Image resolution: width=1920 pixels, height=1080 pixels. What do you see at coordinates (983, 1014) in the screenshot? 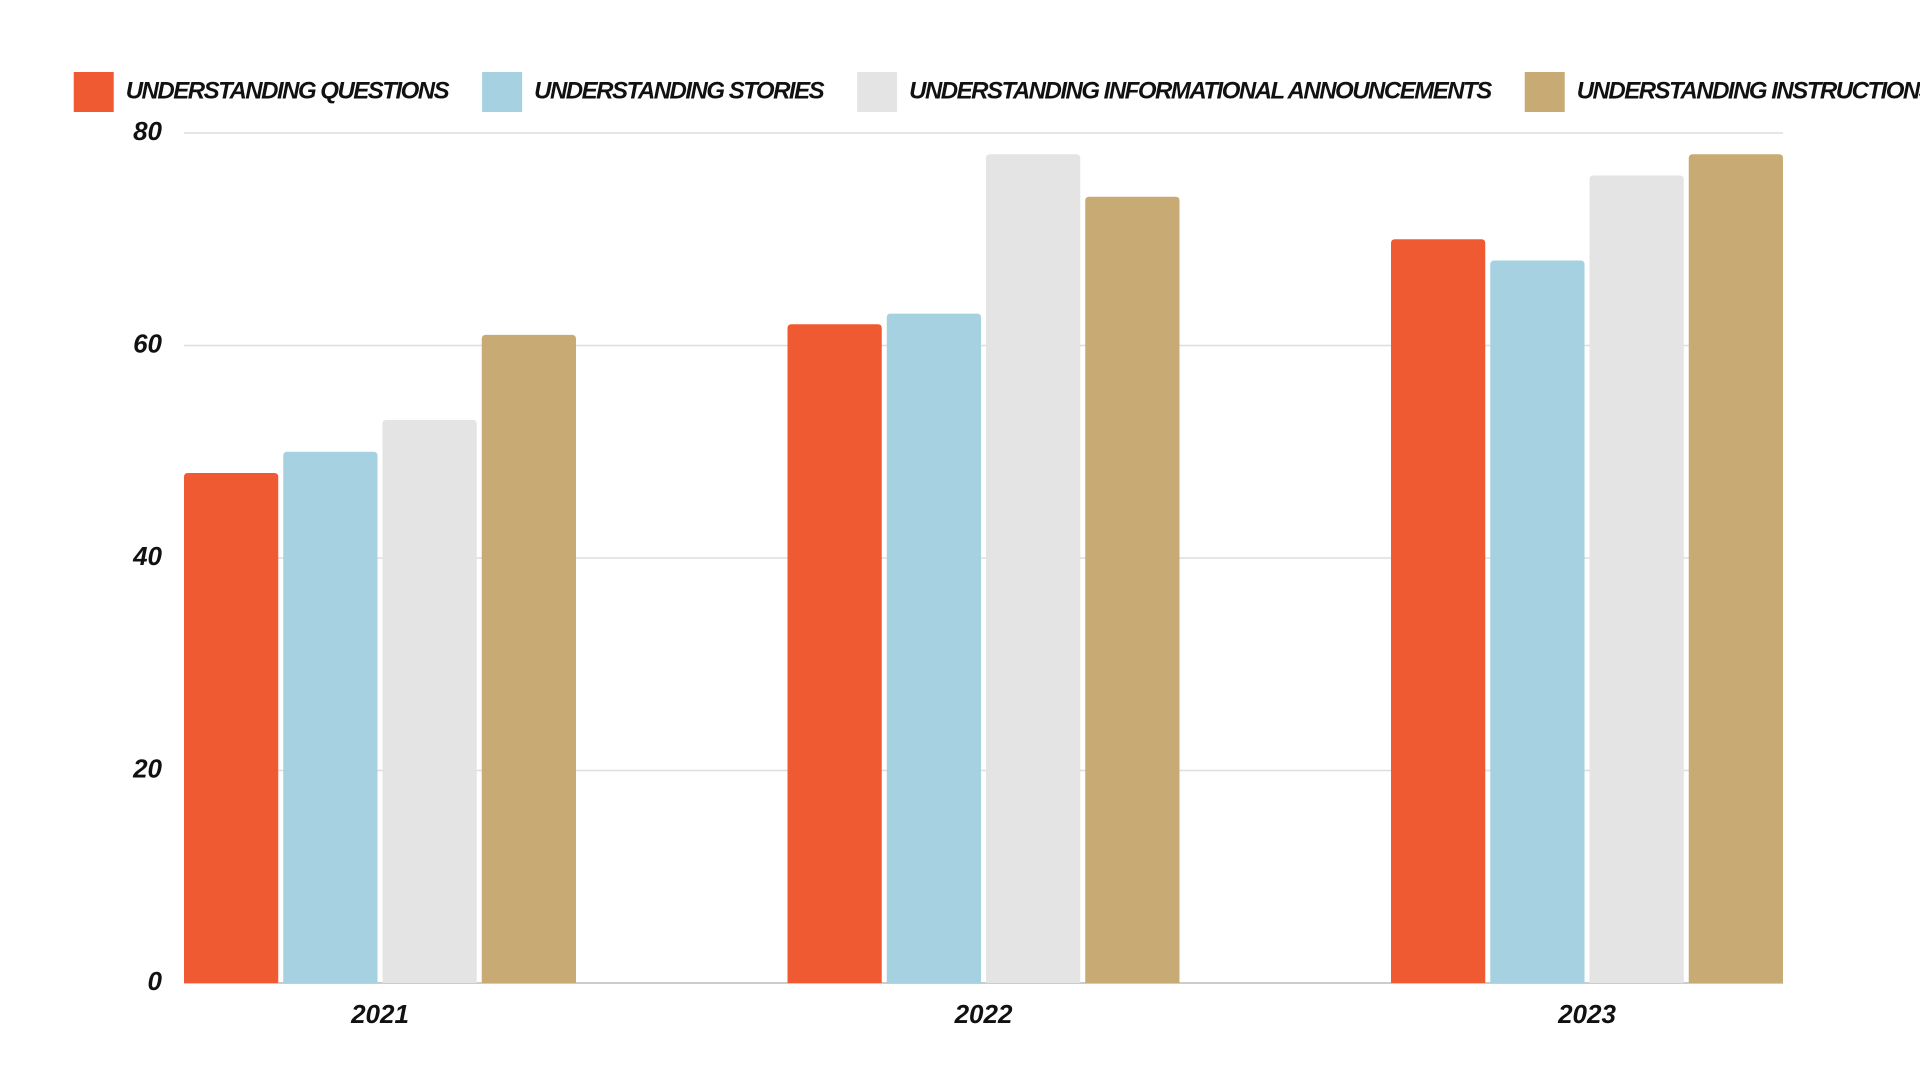
I see `x-tick-label: 2022` at bounding box center [983, 1014].